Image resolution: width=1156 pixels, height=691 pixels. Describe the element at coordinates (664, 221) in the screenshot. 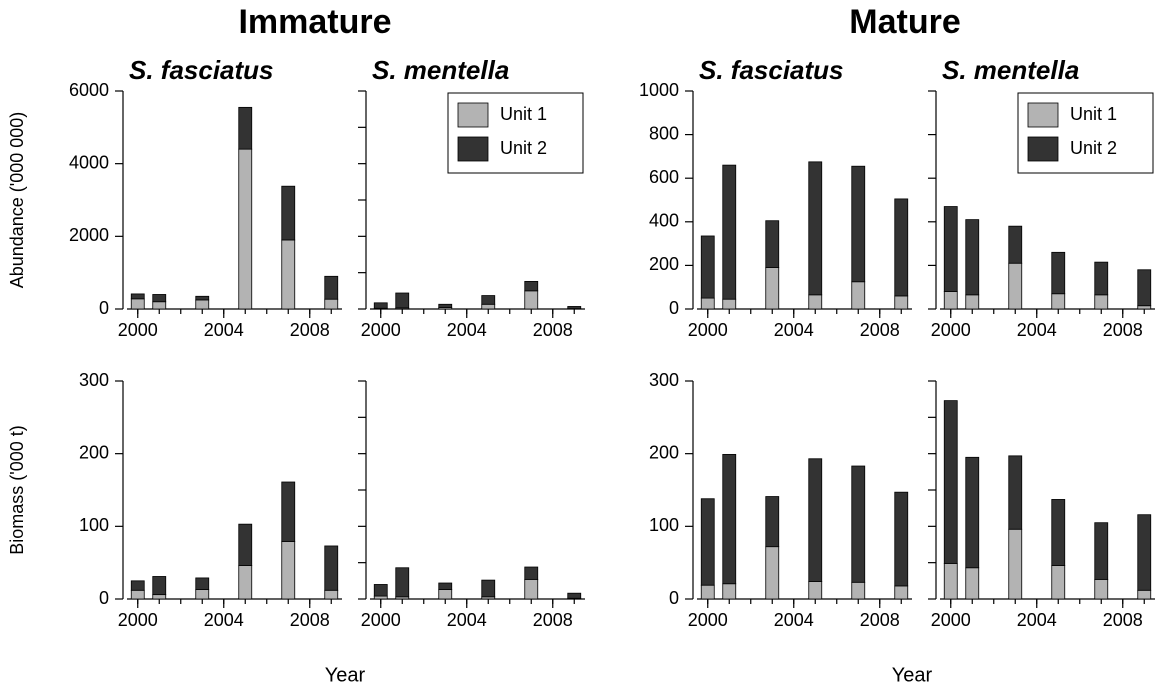

I see `y-tick-label: 400` at that location.